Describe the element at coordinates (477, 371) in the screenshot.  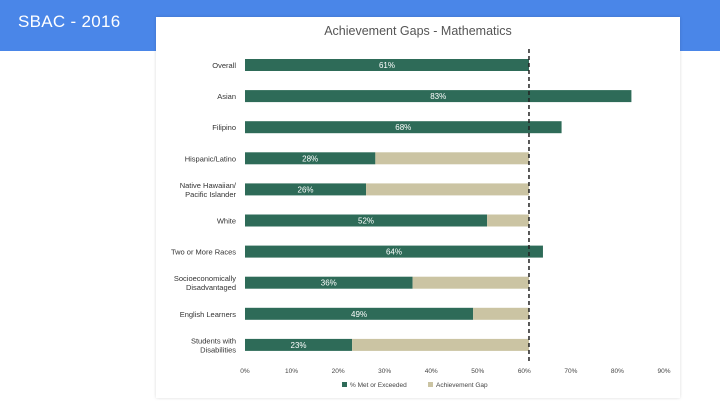
I see `x-tick-label-5: 50%` at that location.